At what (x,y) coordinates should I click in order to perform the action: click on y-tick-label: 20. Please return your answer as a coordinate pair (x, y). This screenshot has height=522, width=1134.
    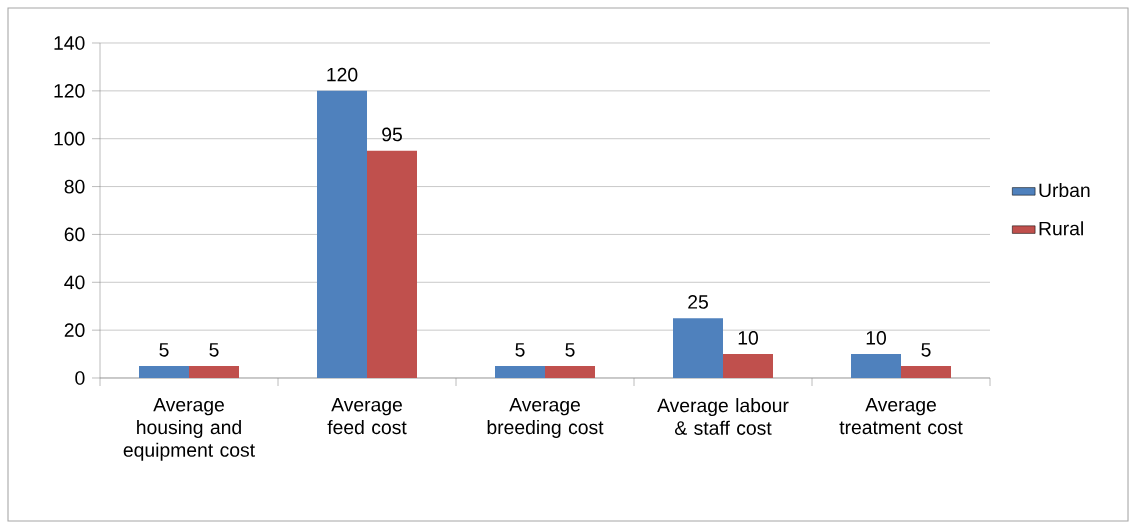
    Looking at the image, I should click on (74, 330).